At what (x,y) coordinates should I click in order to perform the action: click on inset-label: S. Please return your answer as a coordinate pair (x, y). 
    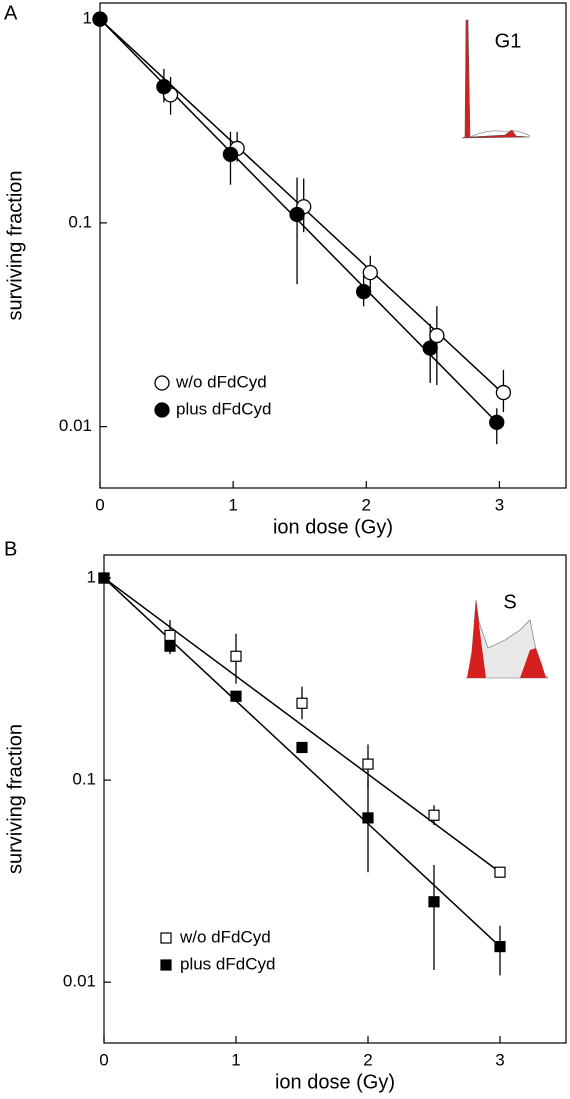
    Looking at the image, I should click on (509, 602).